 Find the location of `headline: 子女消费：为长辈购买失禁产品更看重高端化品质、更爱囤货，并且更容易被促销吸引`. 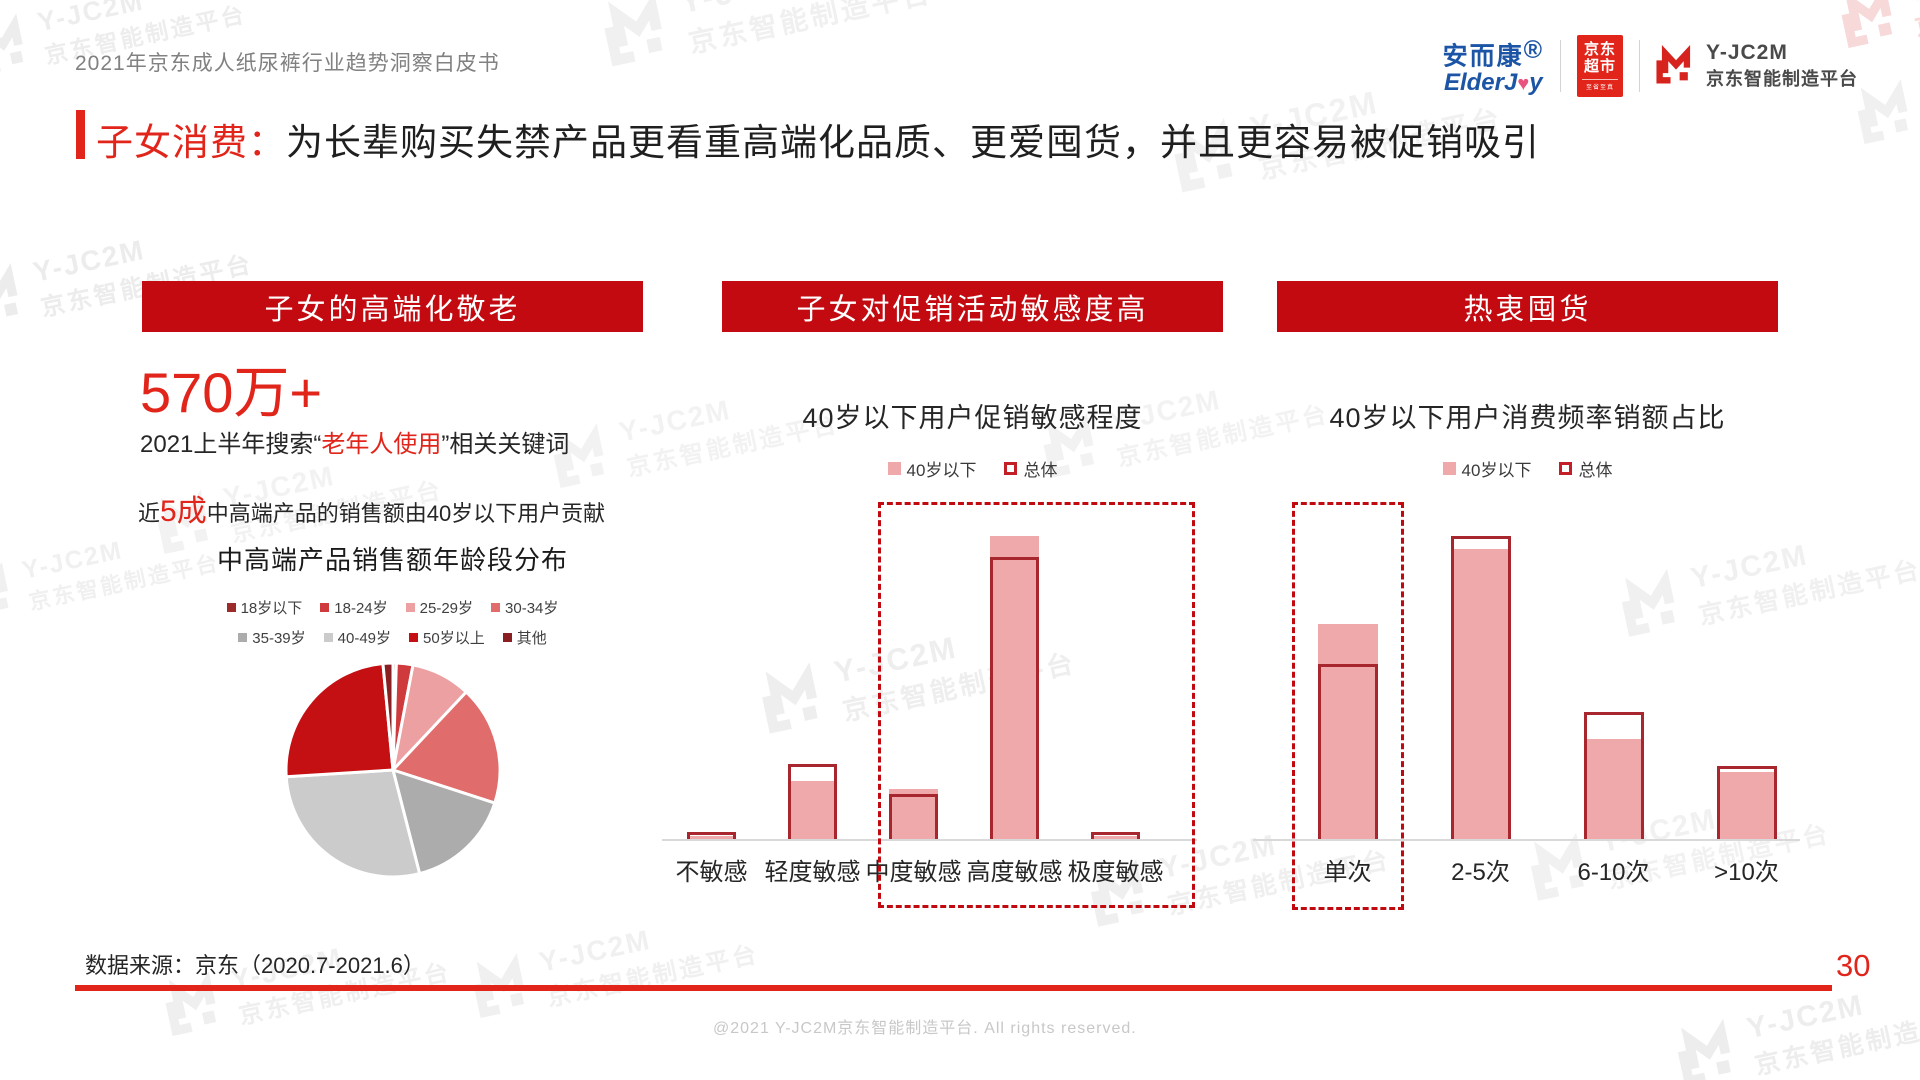

headline: 子女消费：为长辈购买失禁产品更看重高端化品质、更爱囤货，并且更容易被促销吸引 is located at coordinates (818, 139).